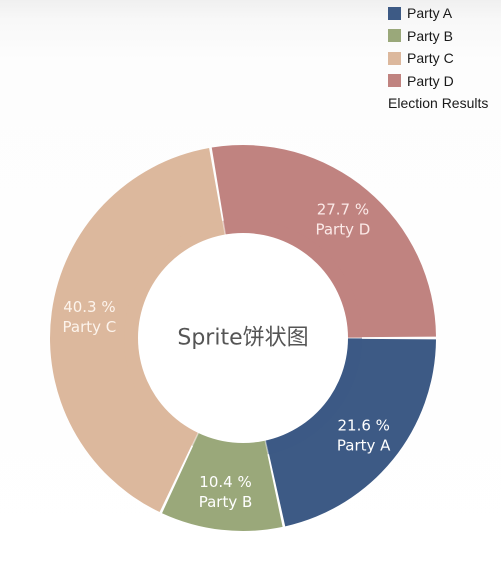 Image resolution: width=501 pixels, height=580 pixels. Describe the element at coordinates (292, 278) in the screenshot. I see `slice-inner-band-party-d` at that location.